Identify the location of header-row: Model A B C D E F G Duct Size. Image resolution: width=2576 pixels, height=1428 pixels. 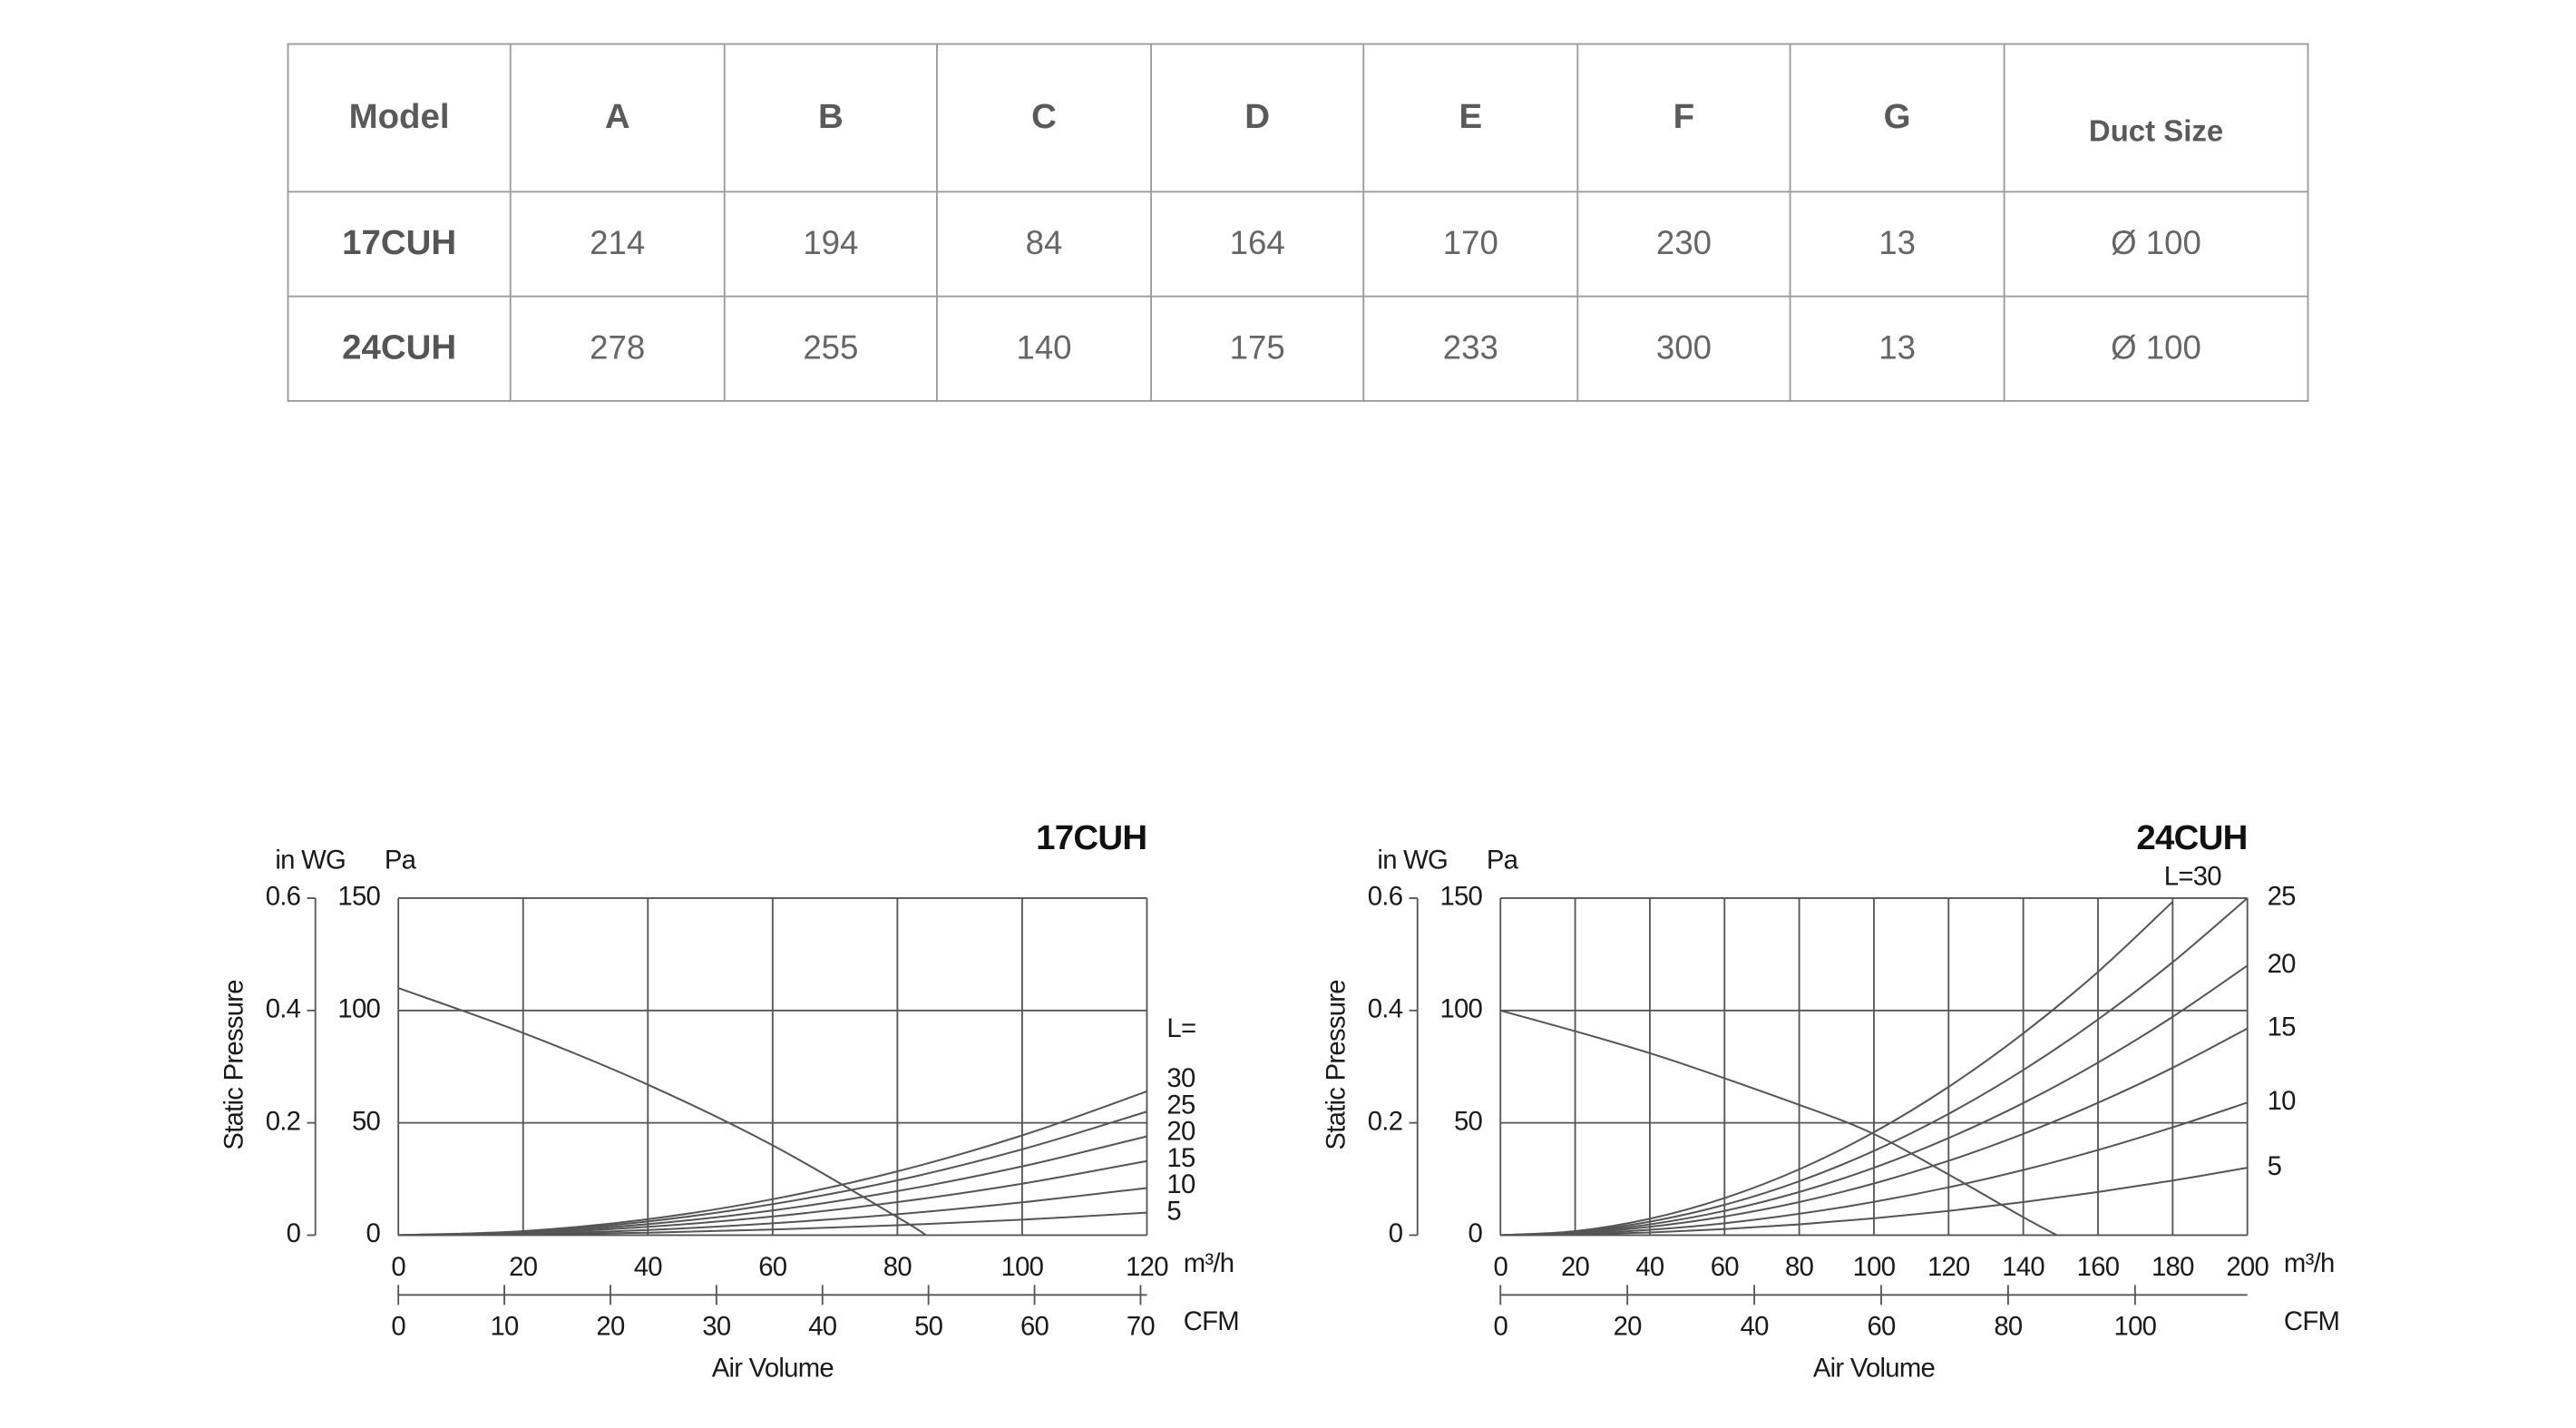
(1298, 118).